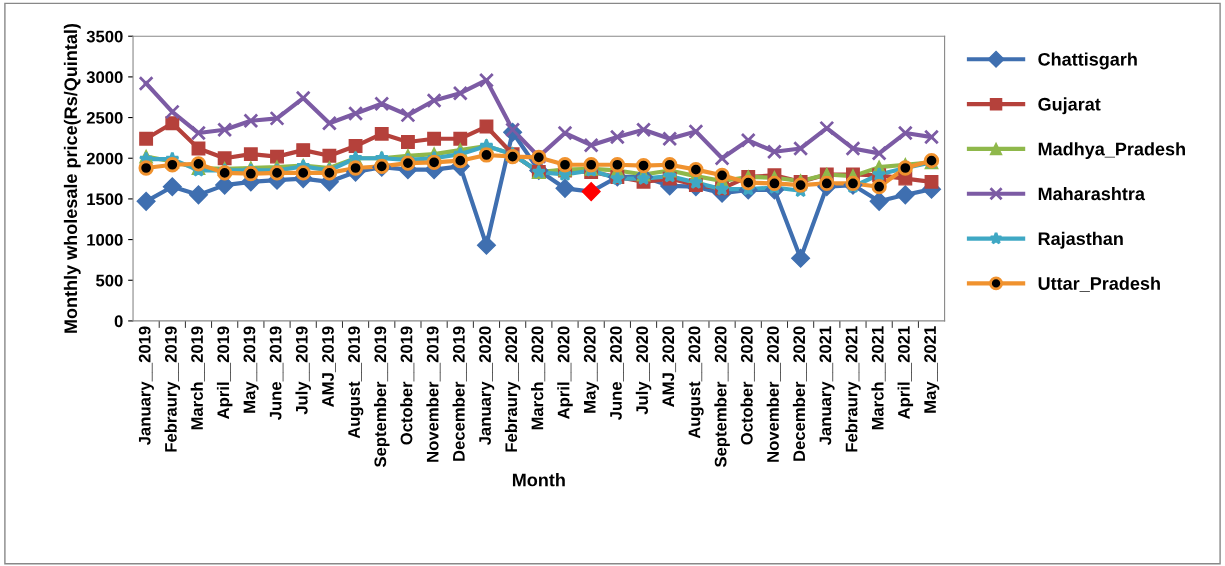  What do you see at coordinates (1092, 194) in the screenshot?
I see `legend-label: Maharashtra` at bounding box center [1092, 194].